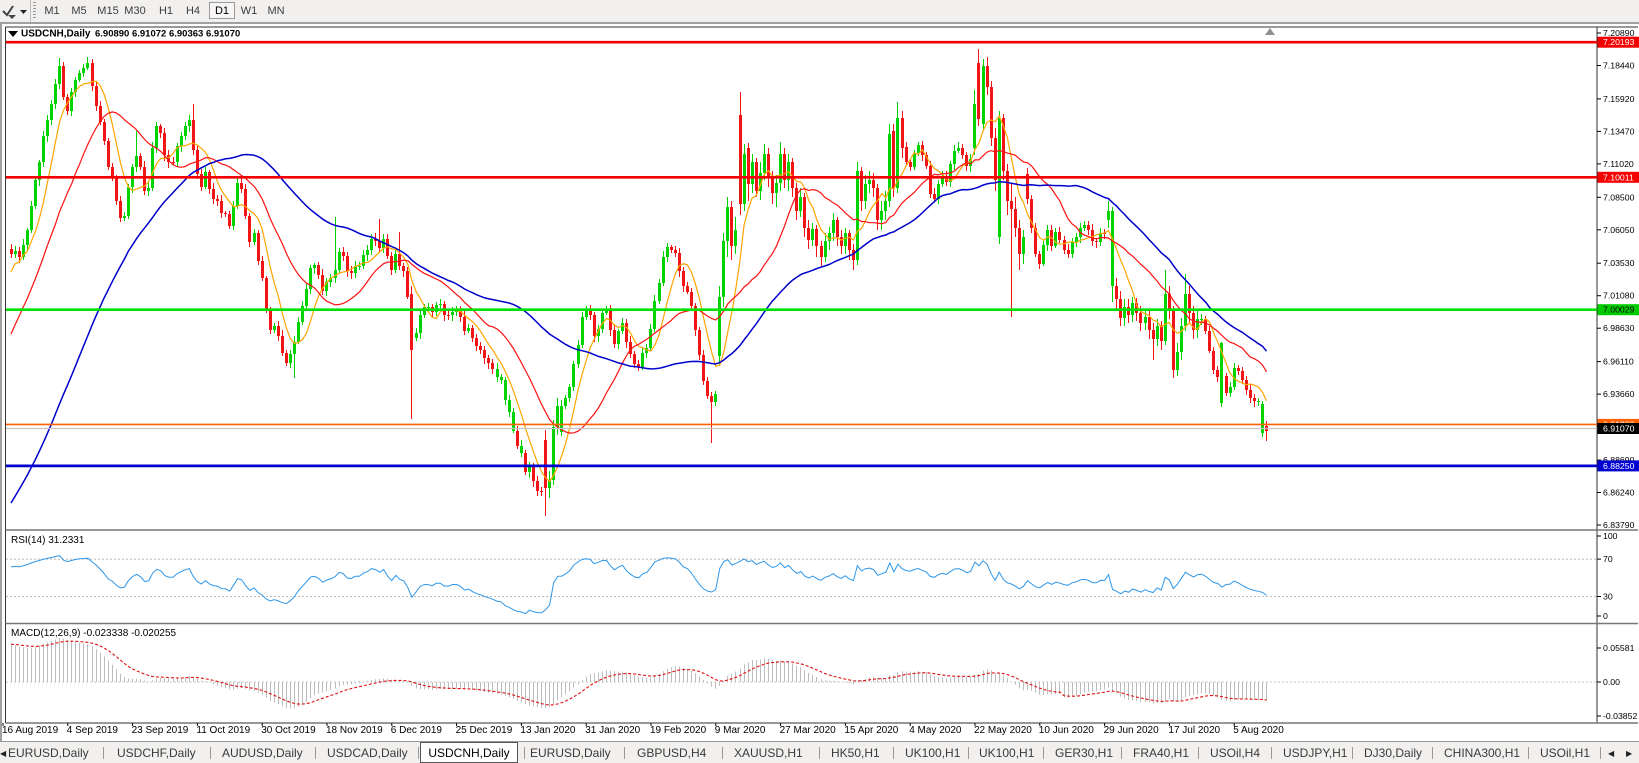 This screenshot has height=763, width=1639. Describe the element at coordinates (167, 34) in the screenshot. I see `svg-text:6.90890 6.91072 6.90363 6.9107: 6.90890 6.91072 6.90363 6.91070` at that location.